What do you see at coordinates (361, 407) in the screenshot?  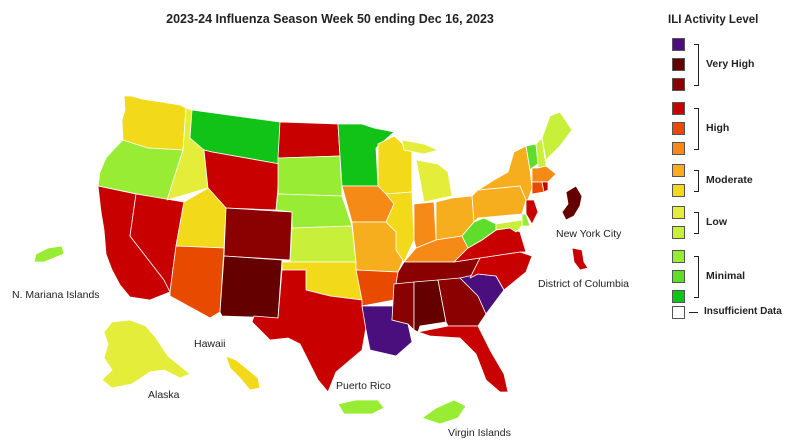 I see `territory-PR` at bounding box center [361, 407].